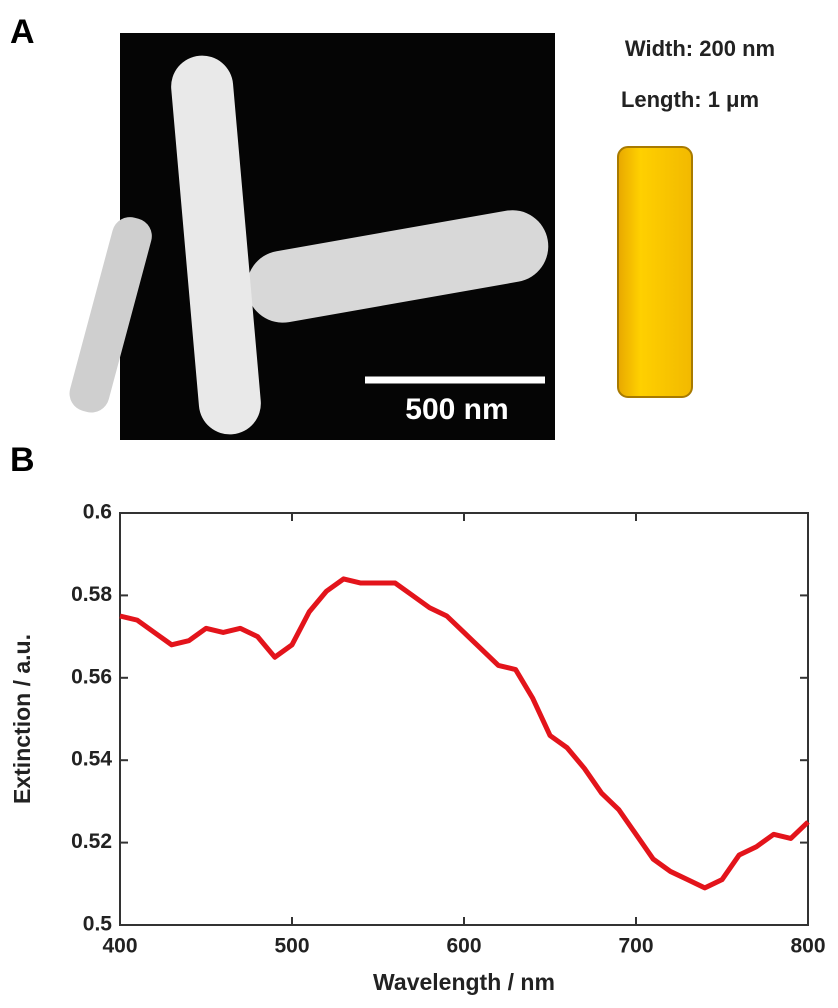 This screenshot has width=838, height=1008. What do you see at coordinates (98, 924) in the screenshot?
I see `y-tick-label: 0.5` at bounding box center [98, 924].